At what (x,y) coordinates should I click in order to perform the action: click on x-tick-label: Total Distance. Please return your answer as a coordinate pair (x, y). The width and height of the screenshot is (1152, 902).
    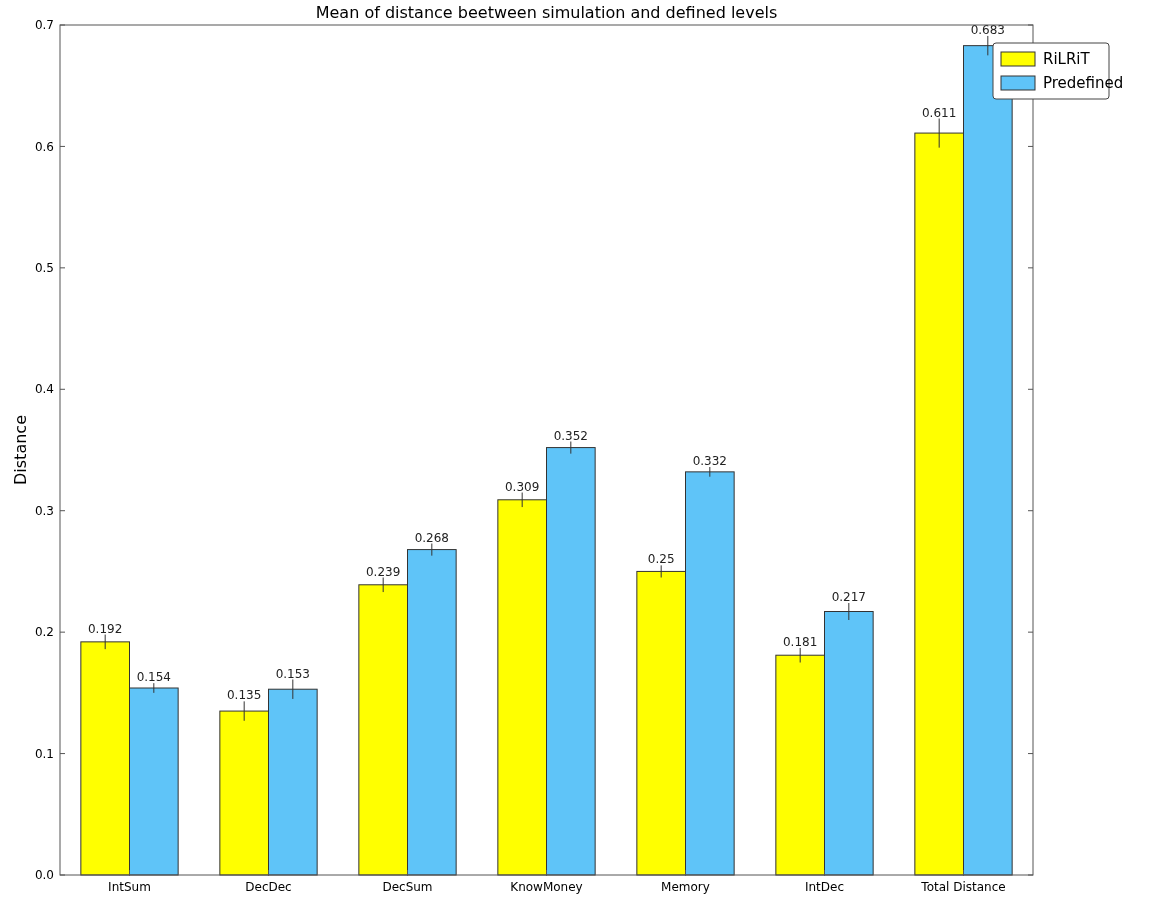
    Looking at the image, I should click on (963, 887).